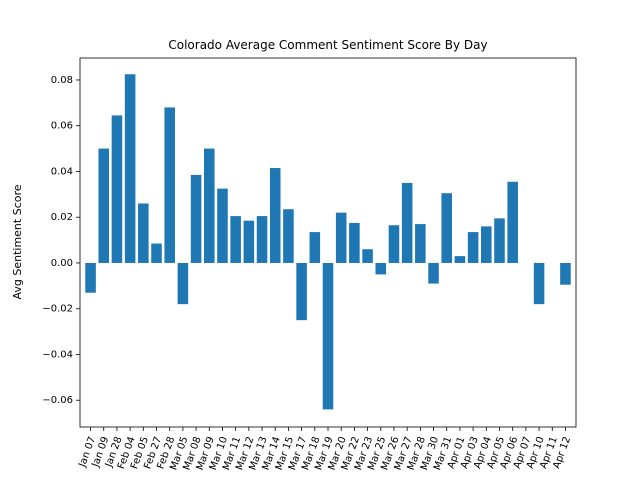  Describe the element at coordinates (62, 263) in the screenshot. I see `y-tick-label: 0.00` at that location.